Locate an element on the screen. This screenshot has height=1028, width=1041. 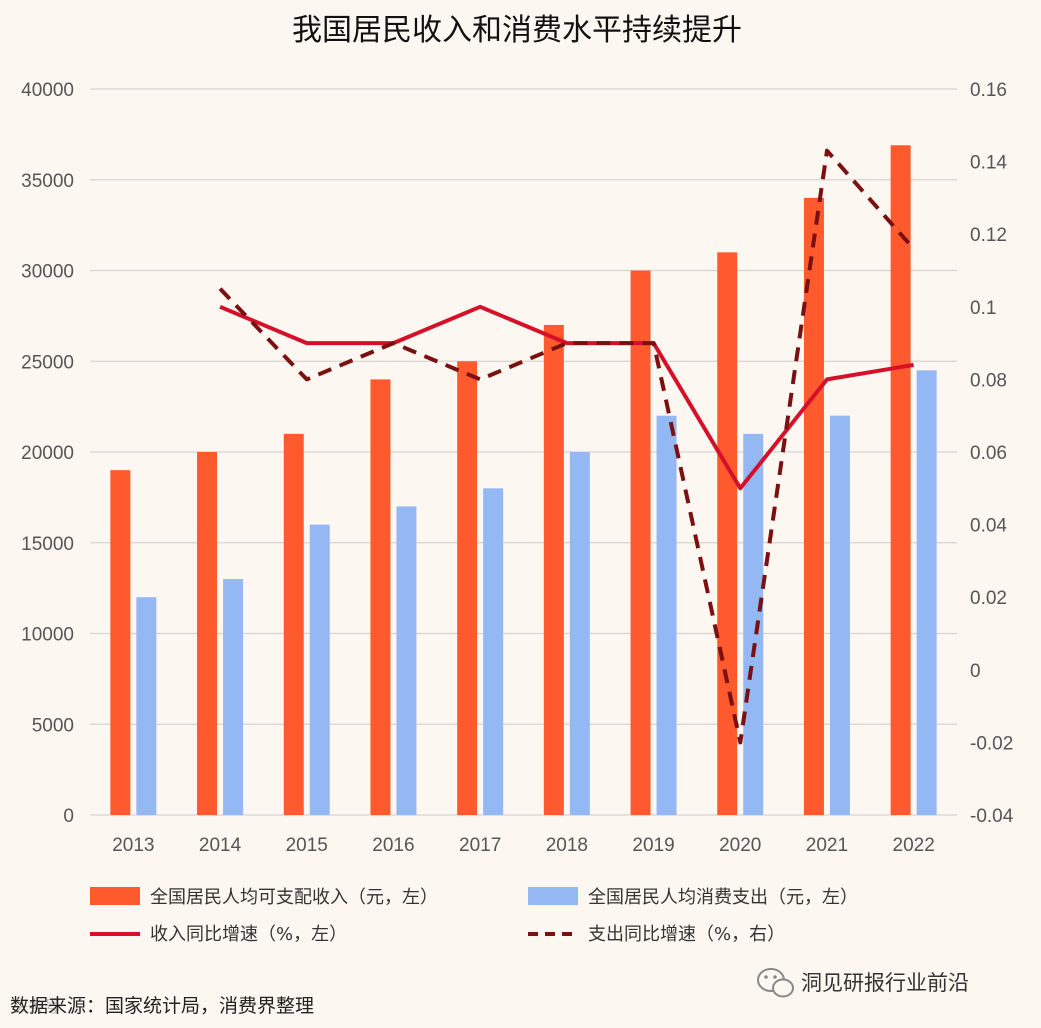
x-tick-label: 2020 is located at coordinates (740, 845).